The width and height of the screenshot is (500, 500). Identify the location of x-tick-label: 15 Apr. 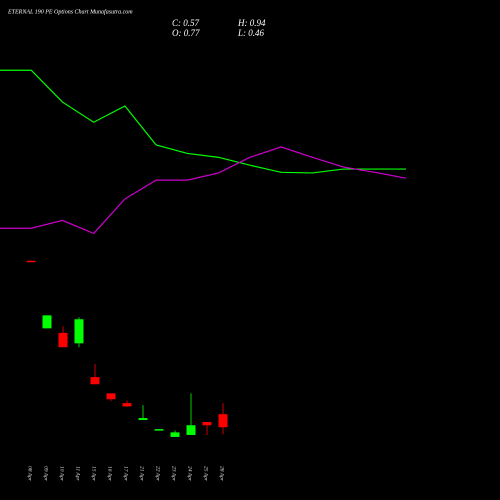
(94, 474).